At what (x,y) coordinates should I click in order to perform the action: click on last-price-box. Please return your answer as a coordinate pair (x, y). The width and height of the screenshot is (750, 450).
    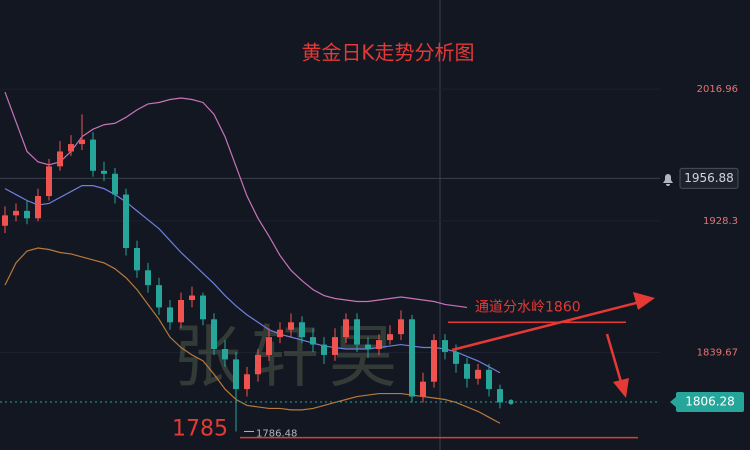
    Looking at the image, I should click on (710, 402).